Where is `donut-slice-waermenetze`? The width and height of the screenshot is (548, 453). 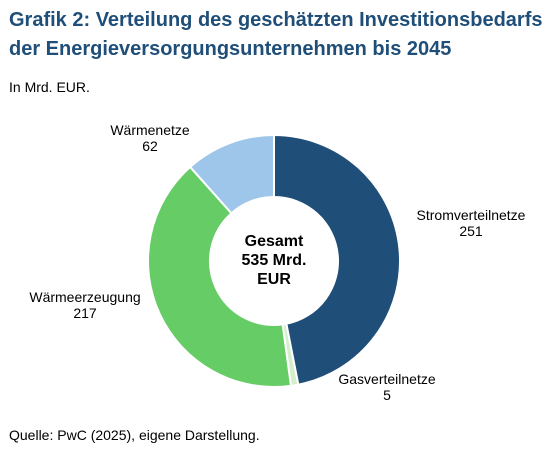 donut-slice-waermenetze is located at coordinates (231, 174).